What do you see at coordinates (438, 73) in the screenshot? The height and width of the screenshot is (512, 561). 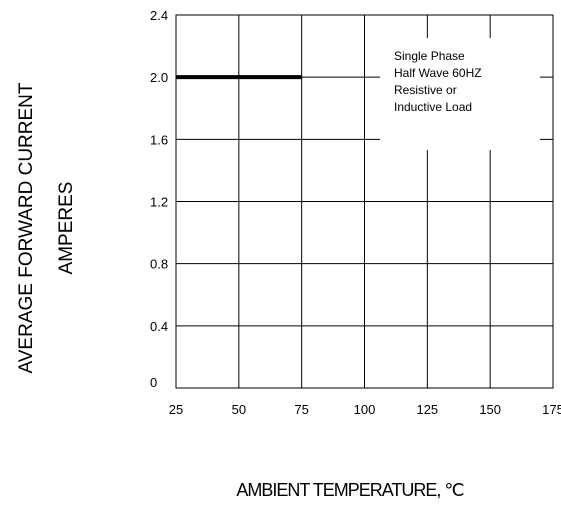 I see `annotation-line-2: Half Wave 60HZ` at bounding box center [438, 73].